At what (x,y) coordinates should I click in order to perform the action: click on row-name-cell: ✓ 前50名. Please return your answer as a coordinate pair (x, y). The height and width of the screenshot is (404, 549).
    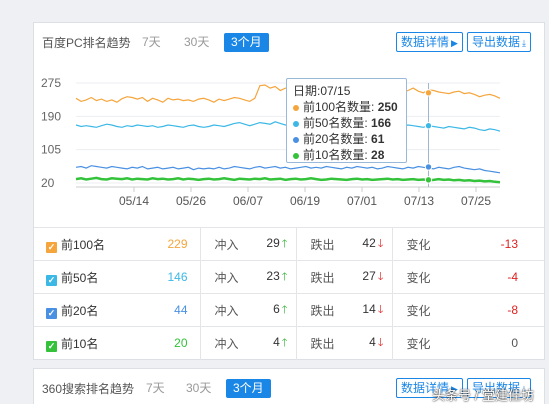
    Looking at the image, I should click on (84, 277).